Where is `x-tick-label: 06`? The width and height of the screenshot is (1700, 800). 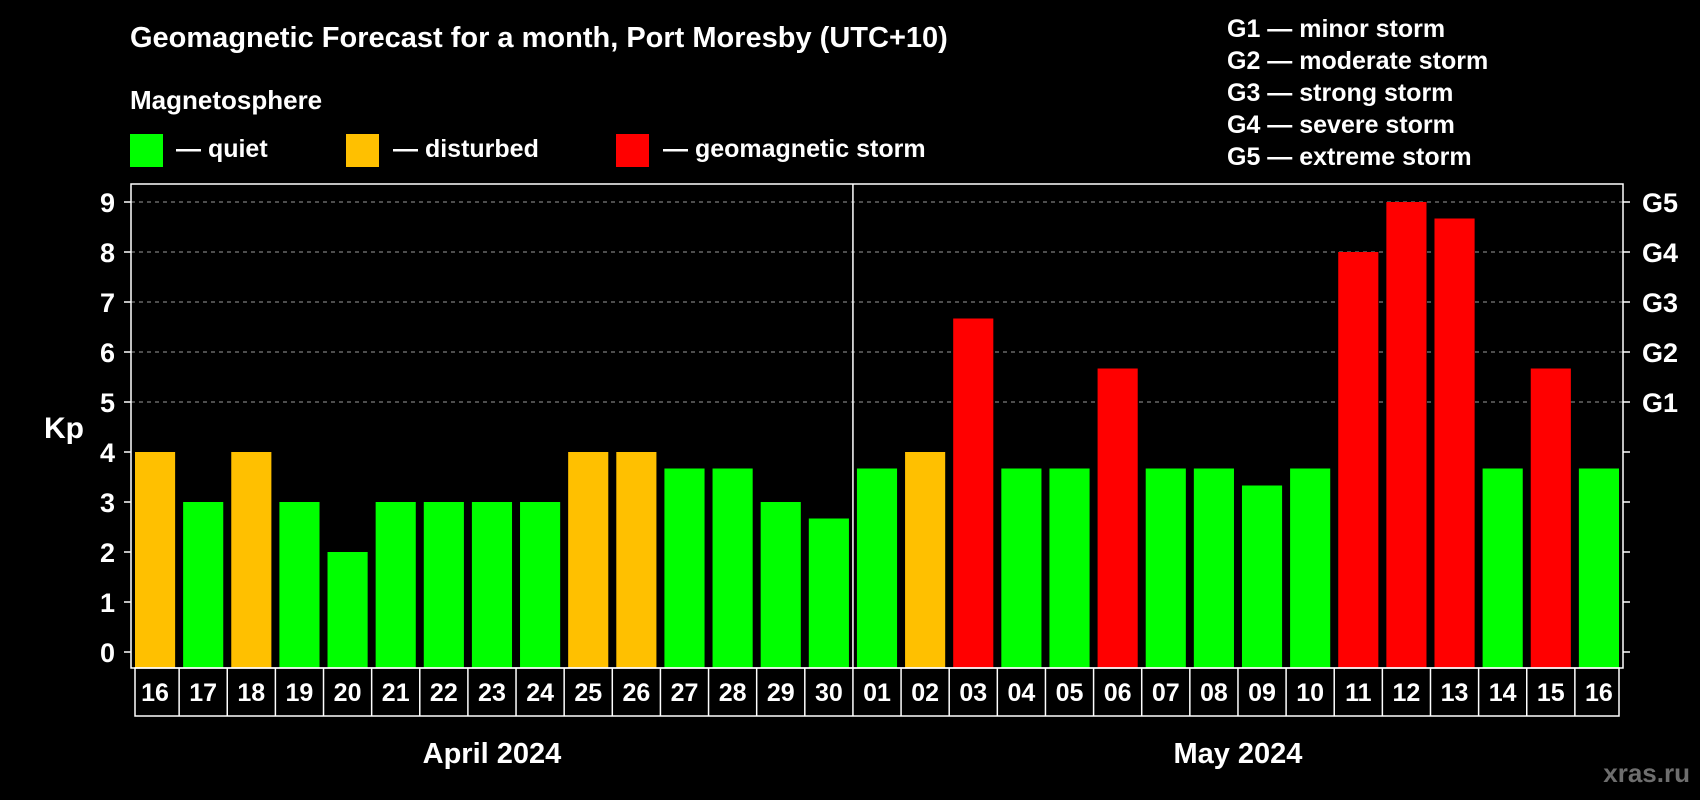
x-tick-label: 06 is located at coordinates (1118, 693).